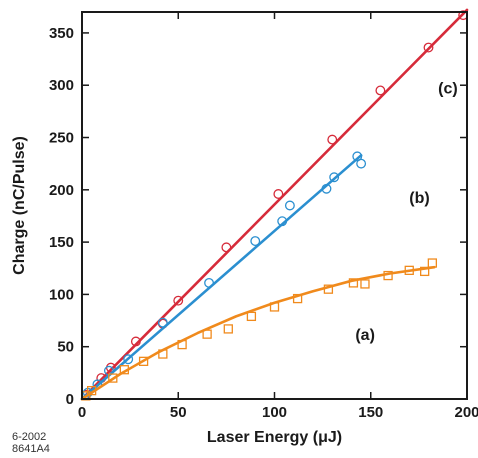 The height and width of the screenshot is (458, 478). Describe the element at coordinates (61, 33) in the screenshot. I see `y-tick-label: 350` at that location.